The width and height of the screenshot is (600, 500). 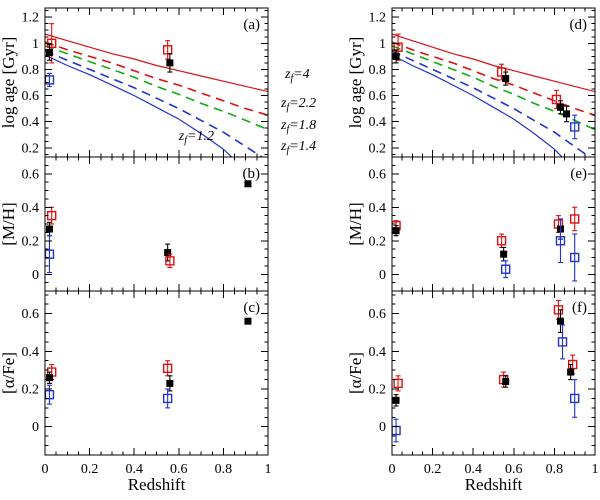 I want to click on annotation-zf-label: zf=1.2, so click(x=196, y=137).